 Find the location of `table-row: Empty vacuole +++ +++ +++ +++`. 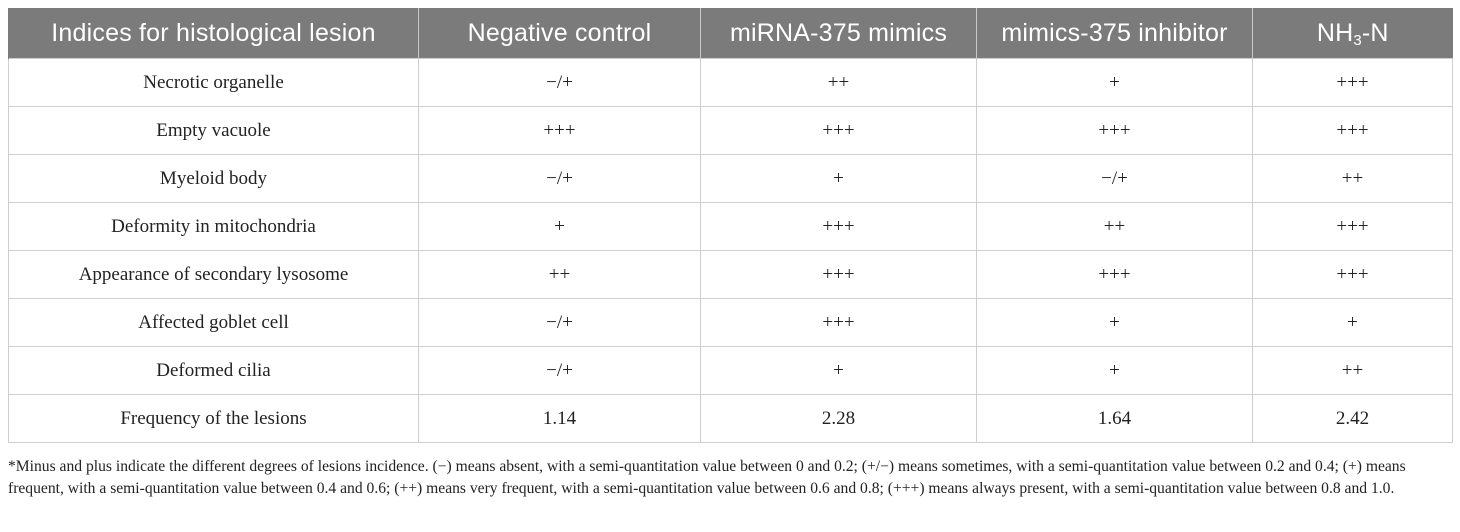

table-row: Empty vacuole +++ +++ +++ +++ is located at coordinates (730, 130).